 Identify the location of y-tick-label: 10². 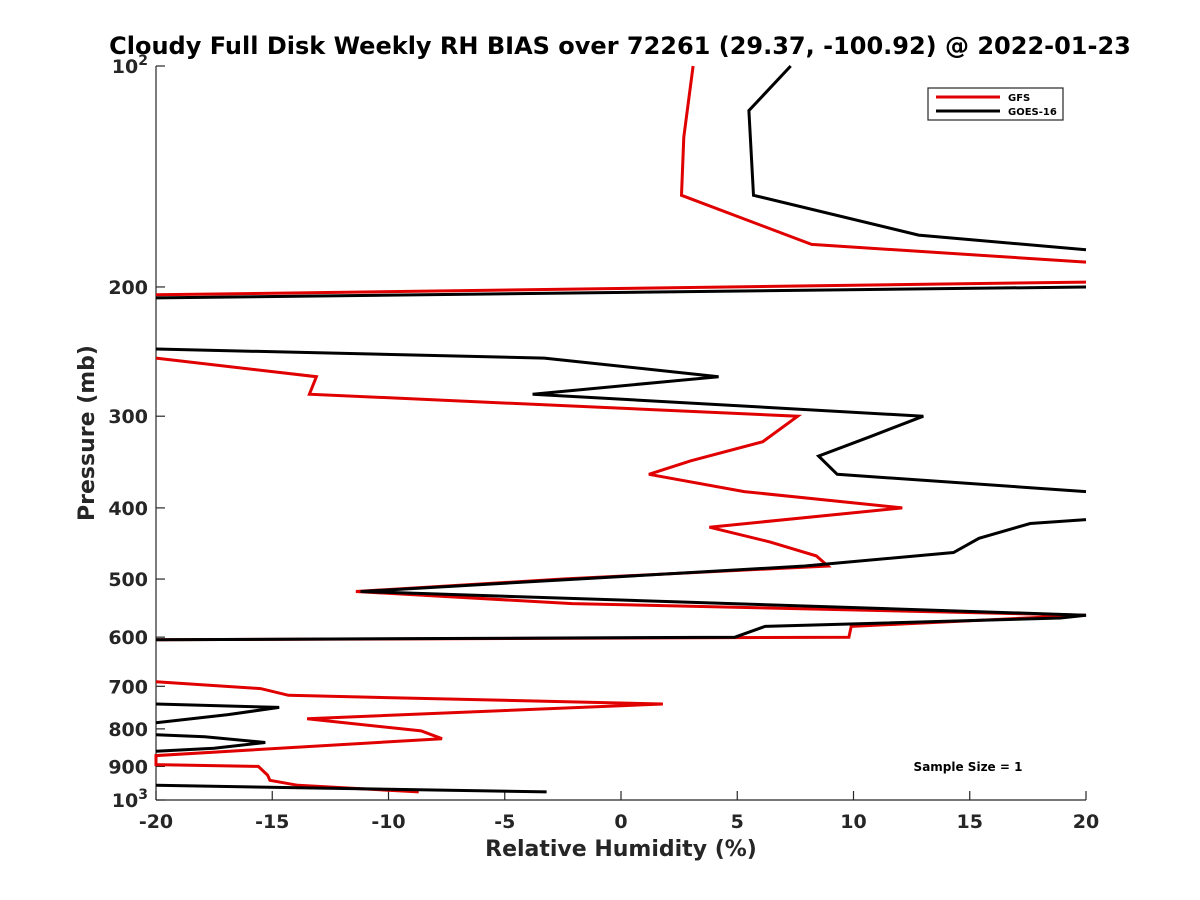
(130, 65).